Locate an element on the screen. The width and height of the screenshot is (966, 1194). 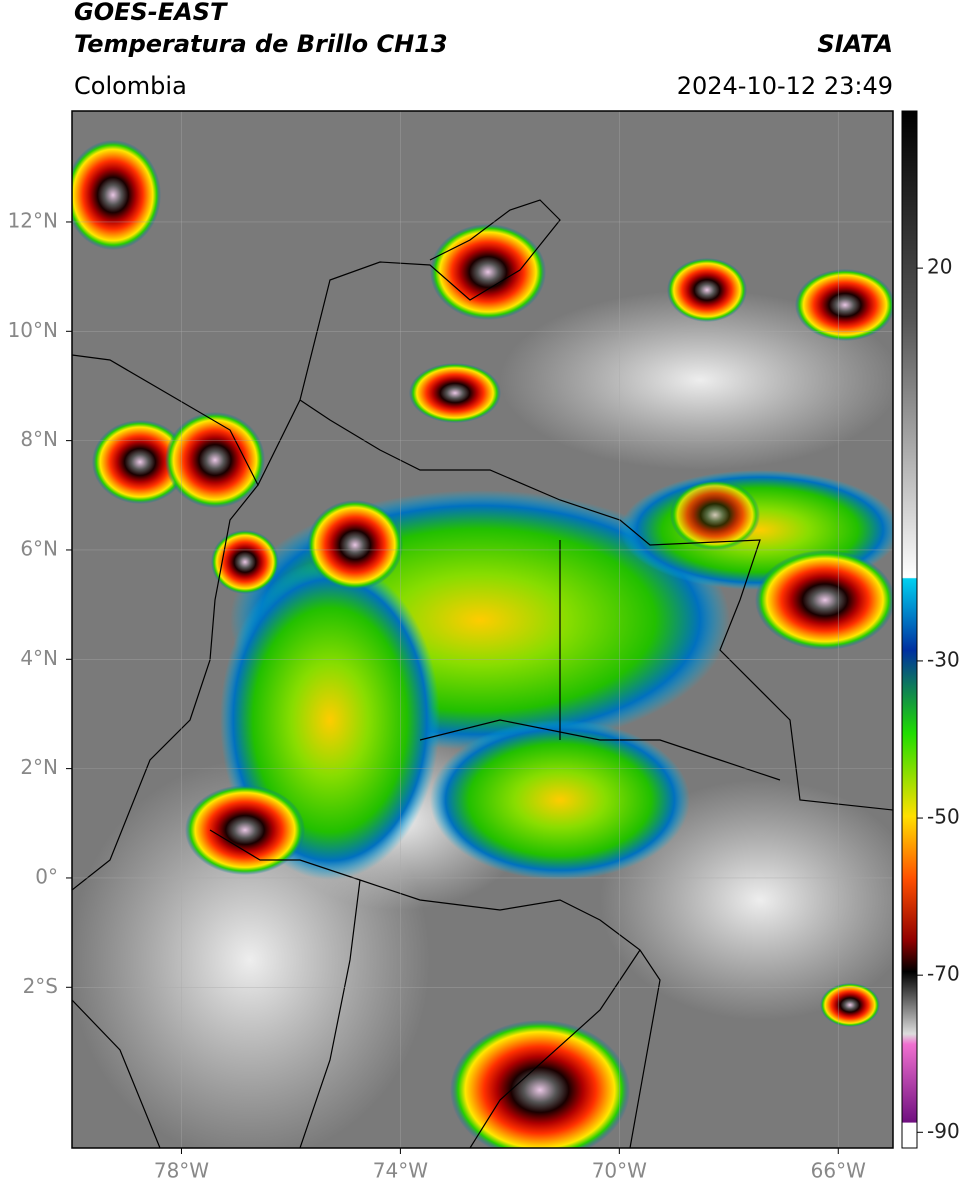
lon-tick-label: 70°W is located at coordinates (619, 1171).